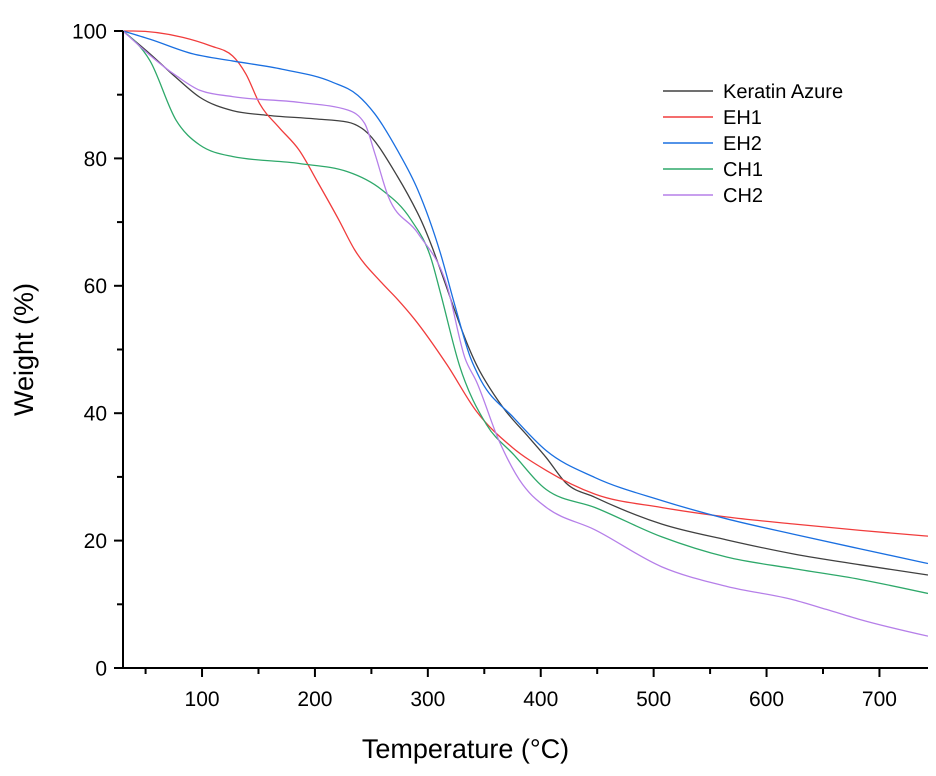 This screenshot has height=776, width=936. I want to click on y-tick-label: 0, so click(101, 668).